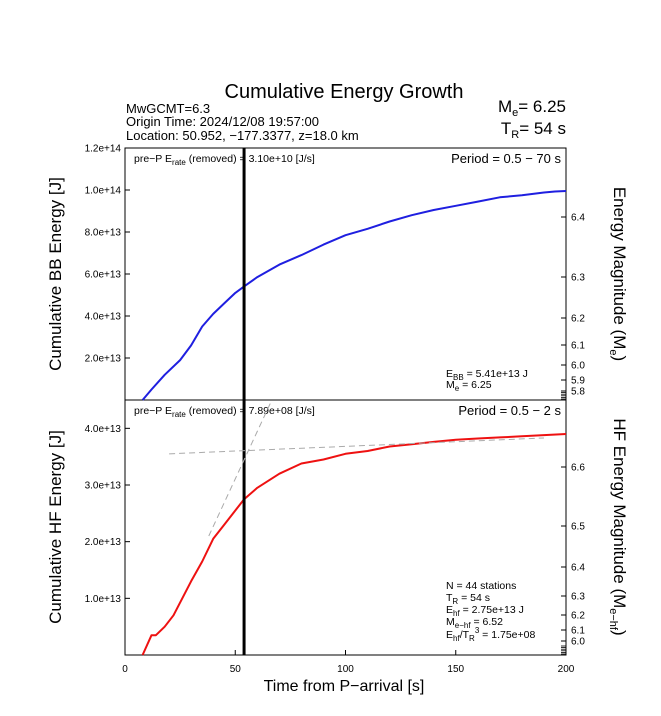  Describe the element at coordinates (356, 446) in the screenshot. I see `hf-plateau-dashed-line` at that location.